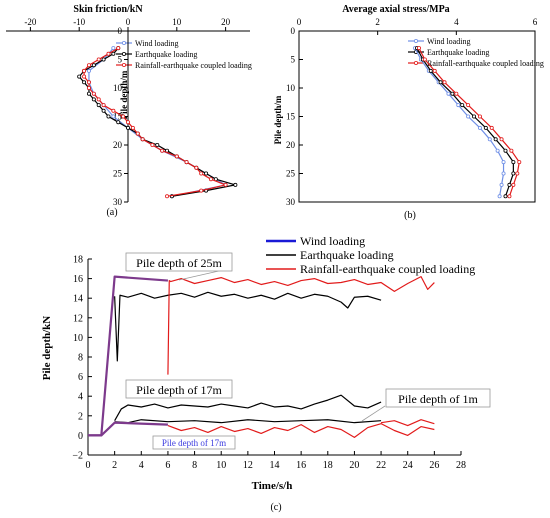  What do you see at coordinates (194, 465) in the screenshot?
I see `panel-c-x-tick-label: 8` at bounding box center [194, 465].